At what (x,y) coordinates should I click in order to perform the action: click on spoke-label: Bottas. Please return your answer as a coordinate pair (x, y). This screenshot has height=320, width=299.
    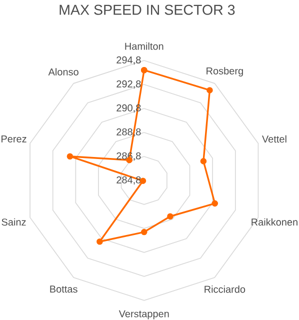
    Looking at the image, I should click on (64, 289).